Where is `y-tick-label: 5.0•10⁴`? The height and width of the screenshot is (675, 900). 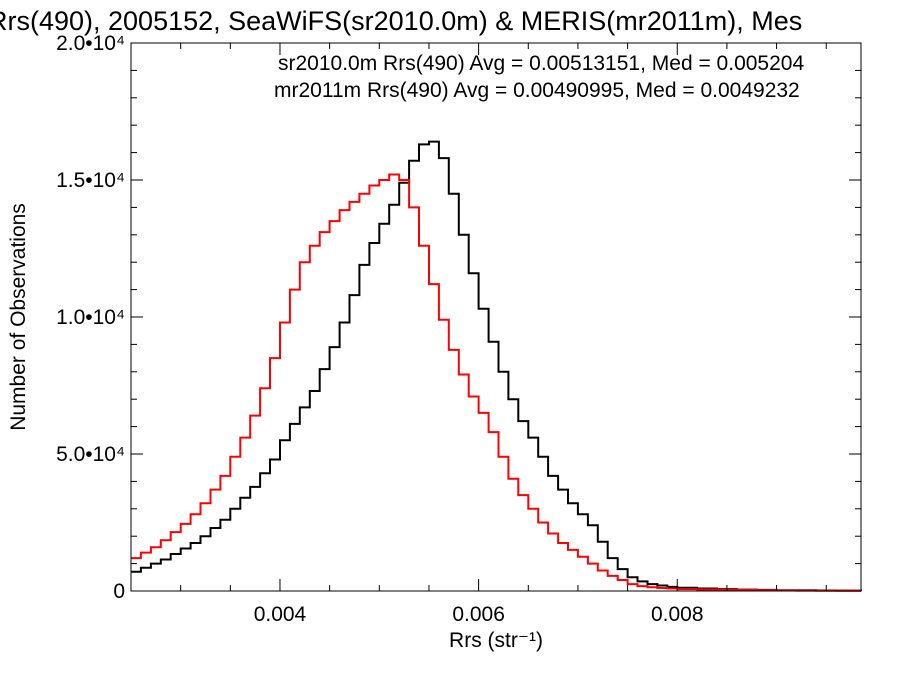
y-tick-label: 5.0•10⁴ is located at coordinates (90, 454).